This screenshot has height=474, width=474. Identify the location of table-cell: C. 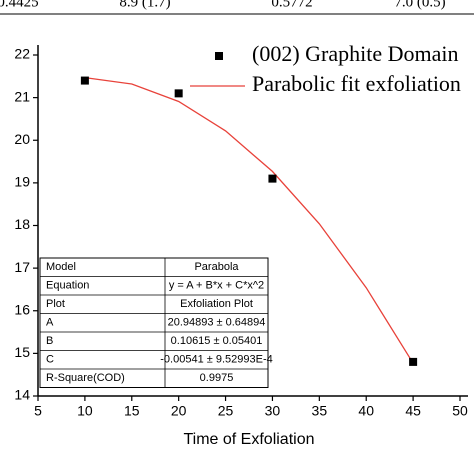
(50, 360).